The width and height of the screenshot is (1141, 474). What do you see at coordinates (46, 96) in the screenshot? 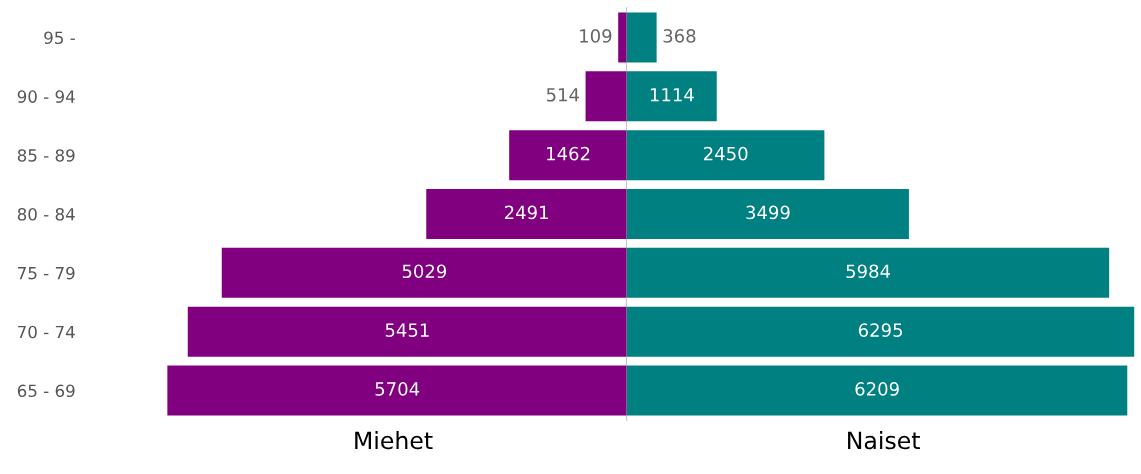
I see `y-tick-label: 90 - 94` at bounding box center [46, 96].